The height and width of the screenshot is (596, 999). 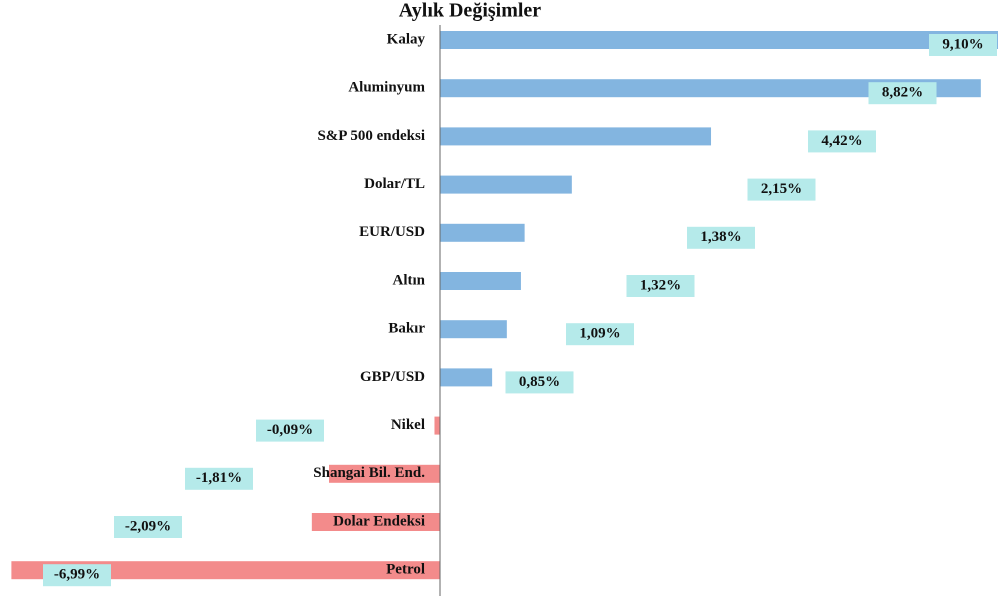 I want to click on category-label: S&P 500 endeksi, so click(x=371, y=136).